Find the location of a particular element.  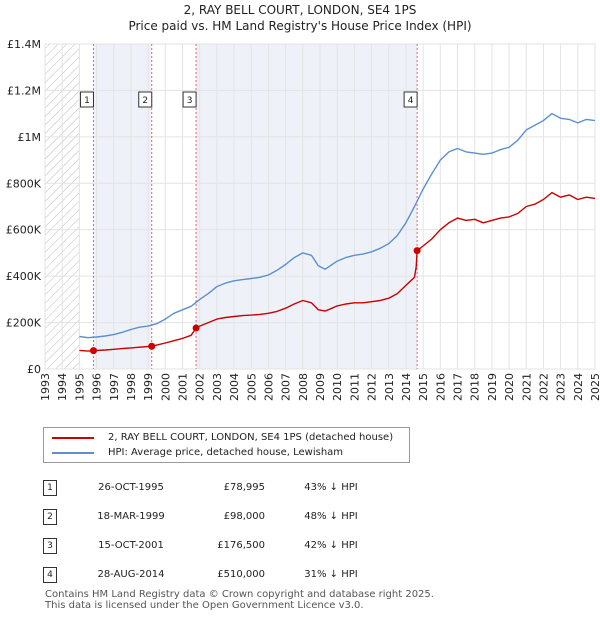

x-tick-label: 2010 is located at coordinates (337, 387).